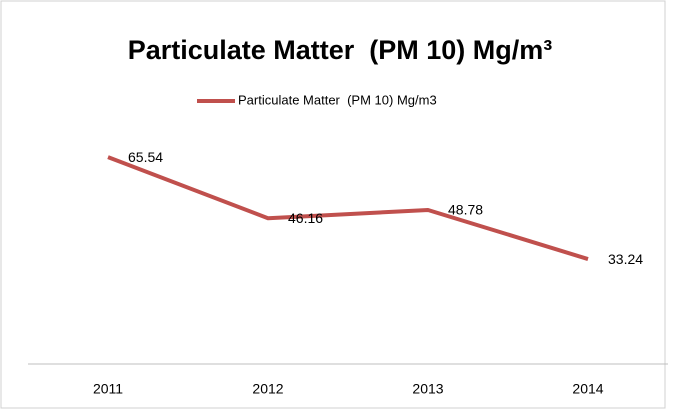 Image resolution: width=676 pixels, height=409 pixels. I want to click on data-label: 48.78, so click(465, 210).